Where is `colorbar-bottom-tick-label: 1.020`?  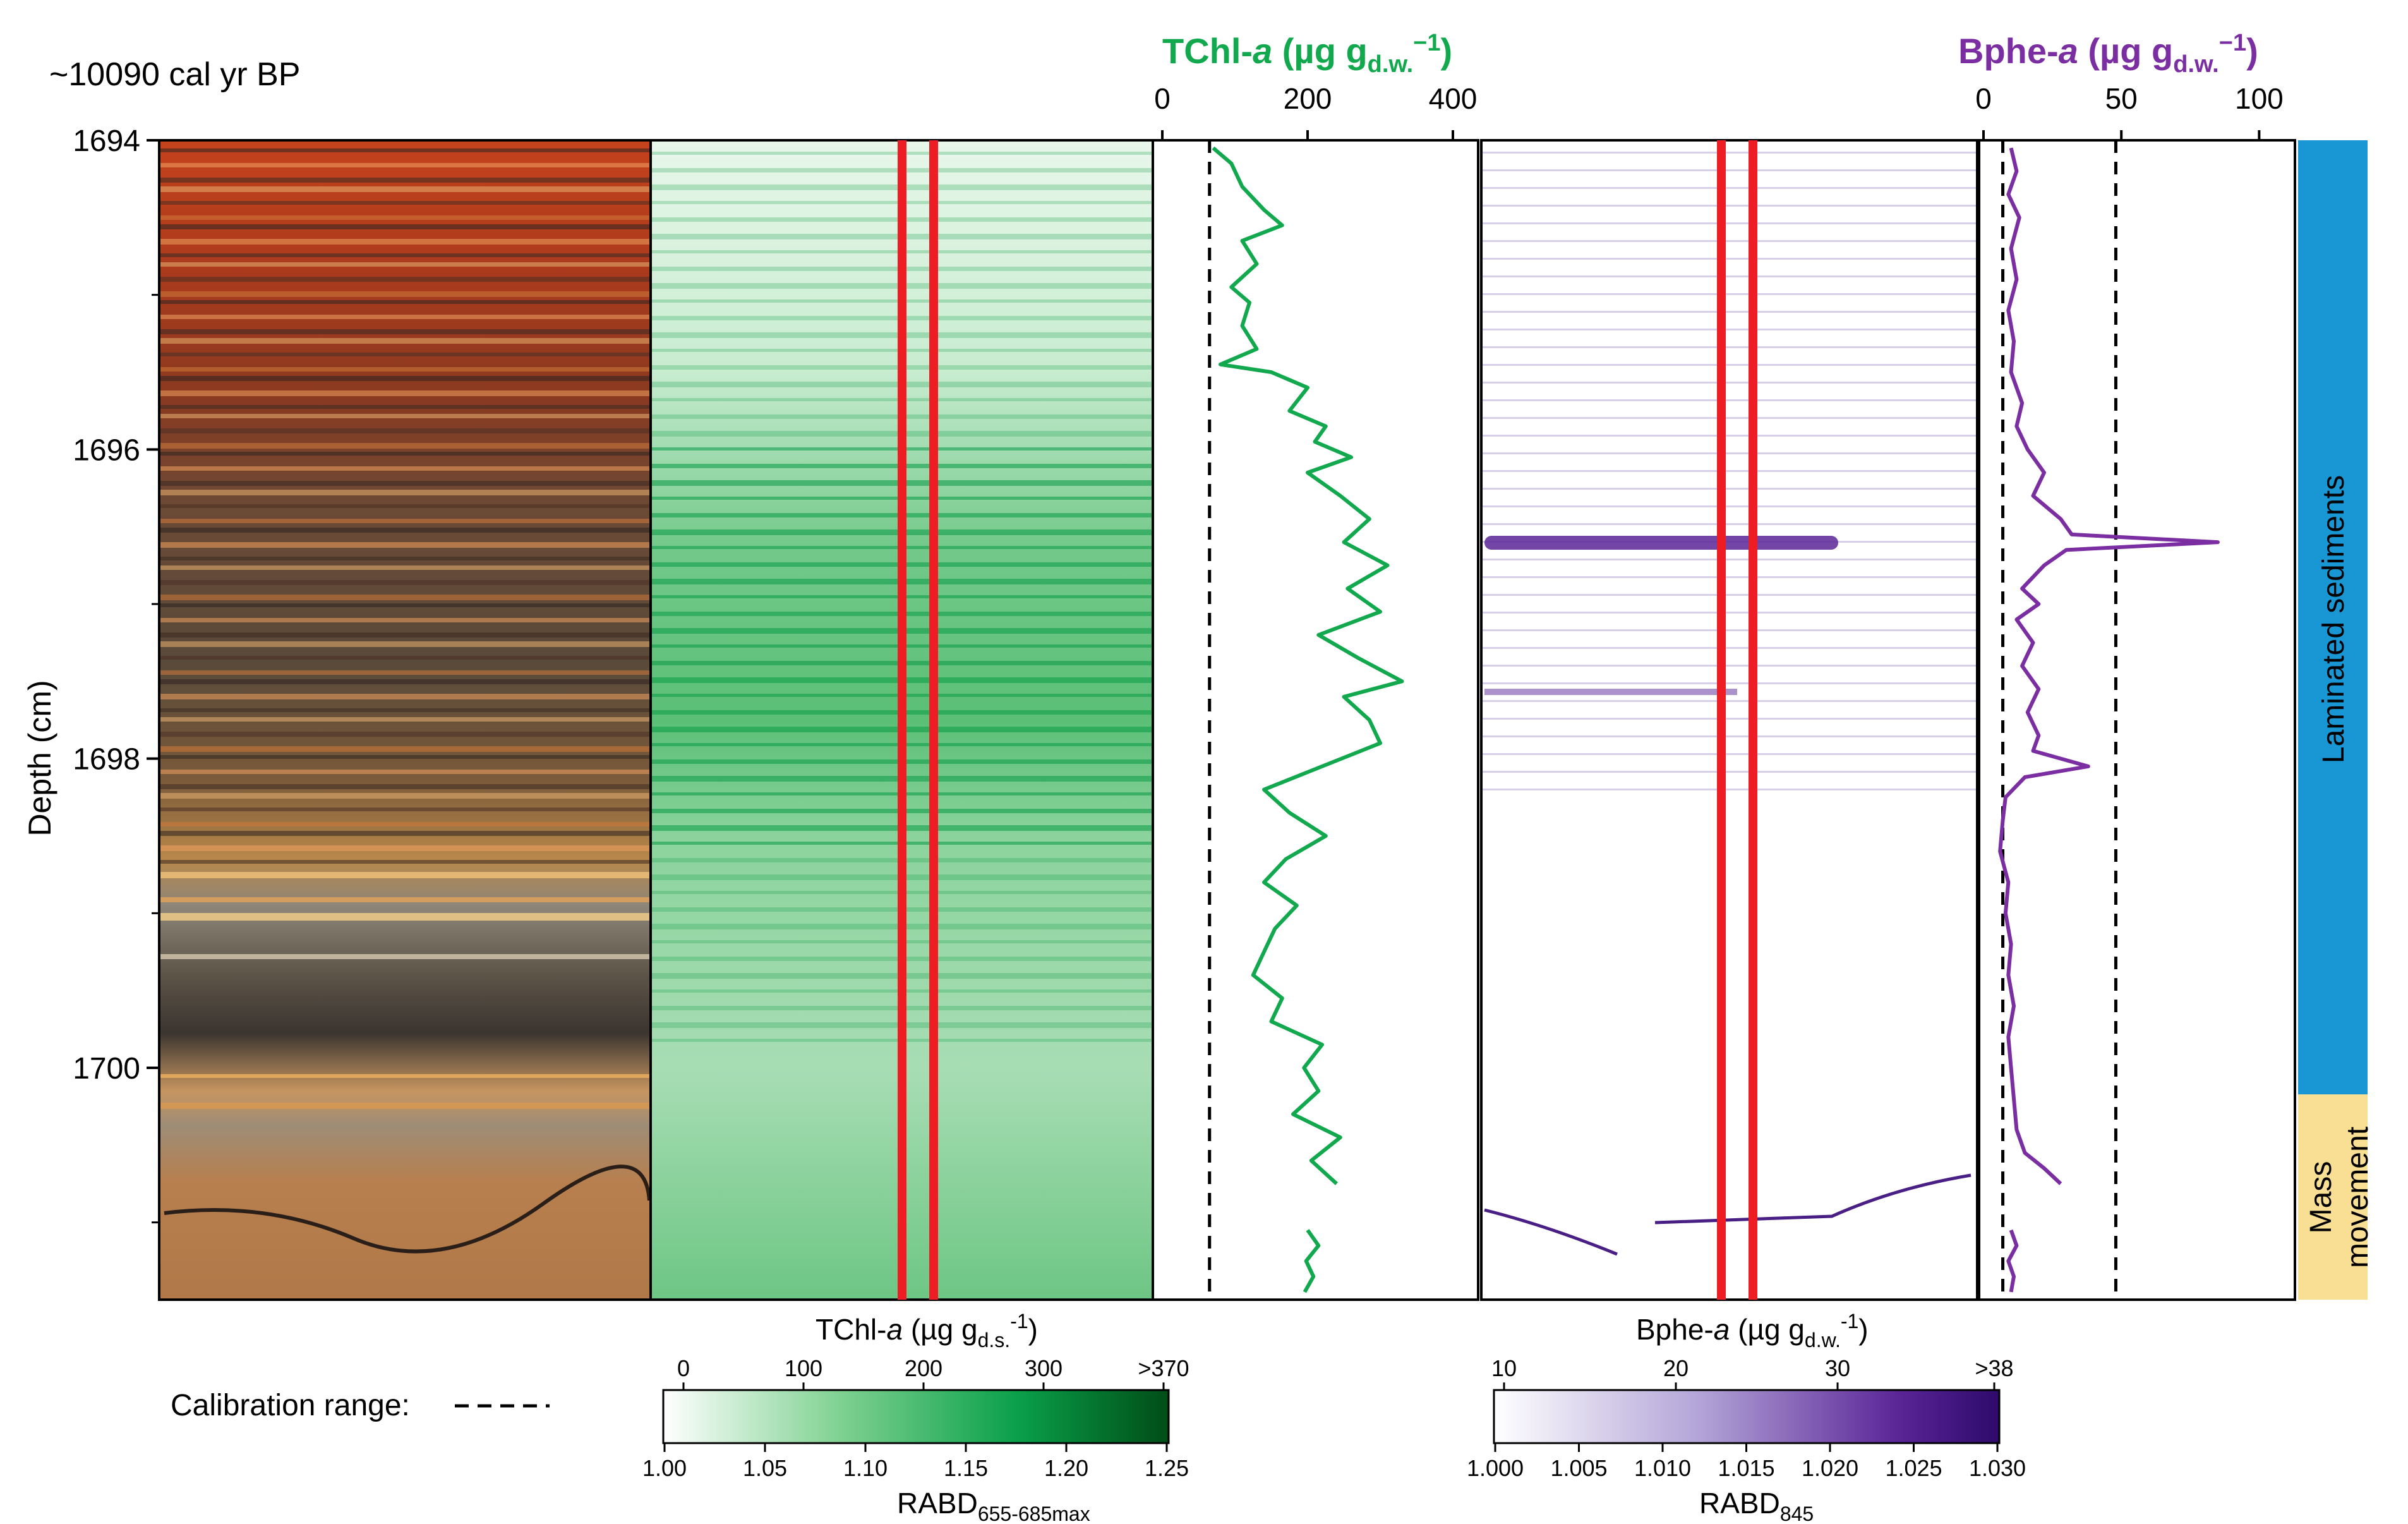 colorbar-bottom-tick-label: 1.020 is located at coordinates (1830, 1468).